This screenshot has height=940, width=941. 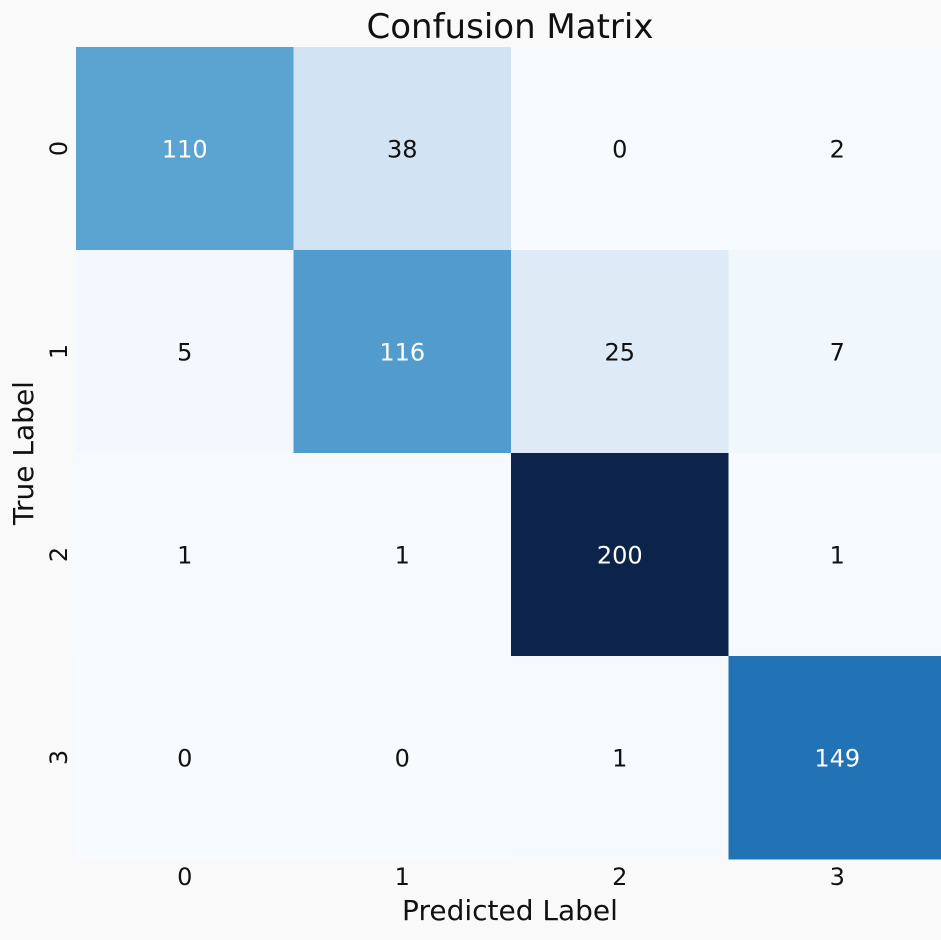 I want to click on cell-value-label-r3-c3: 149, so click(x=837, y=759).